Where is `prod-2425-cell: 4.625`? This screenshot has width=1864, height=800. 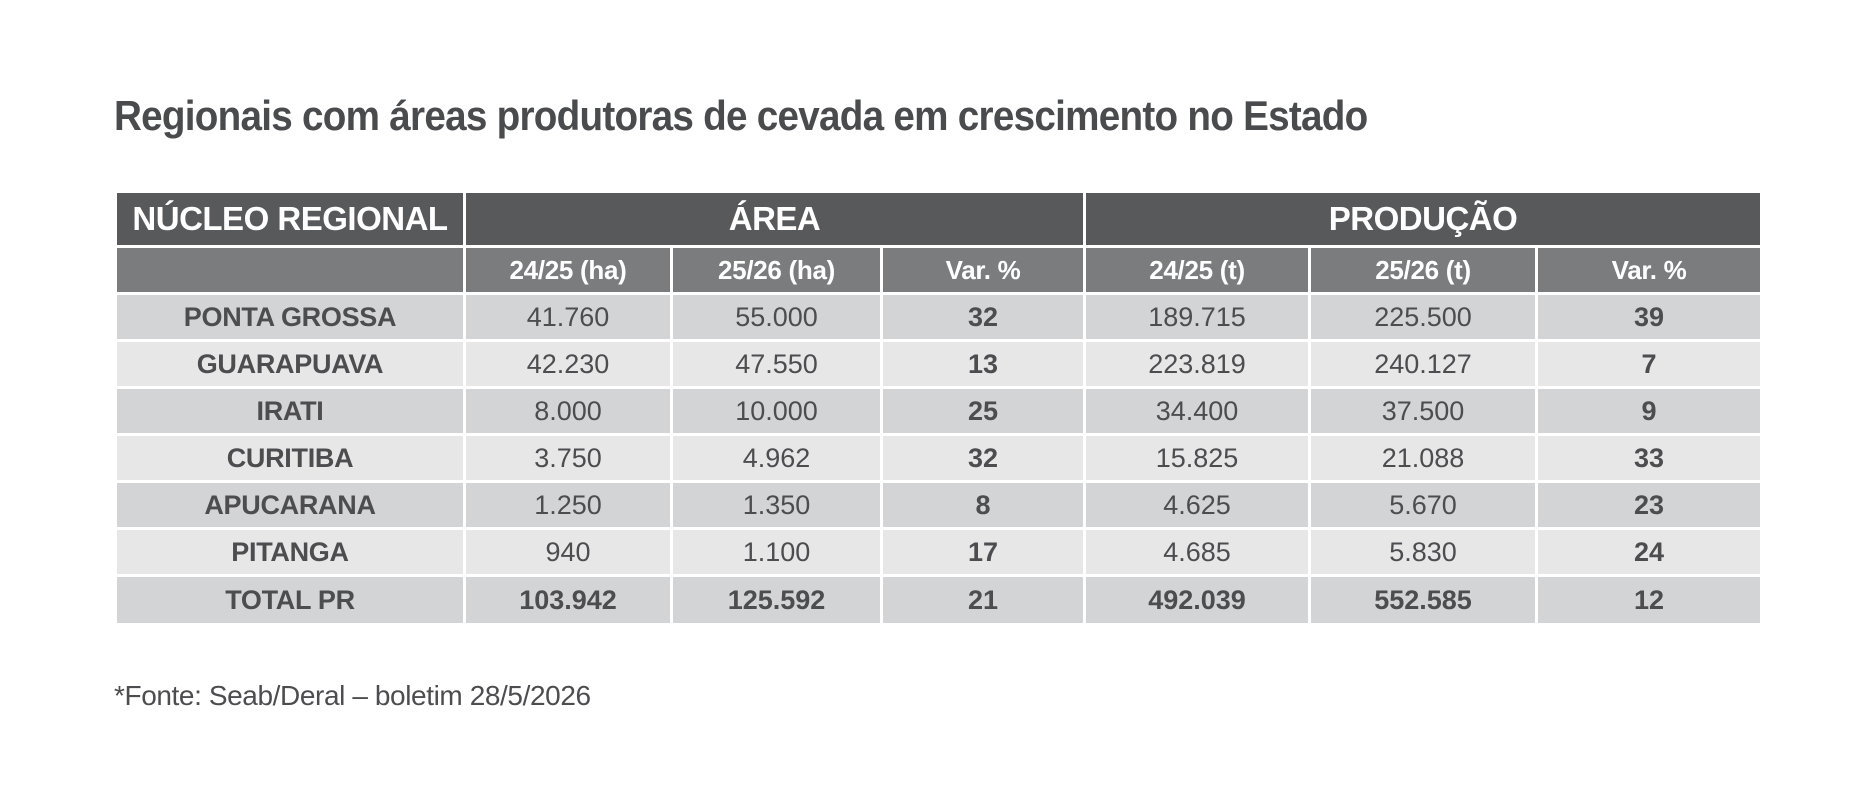 prod-2425-cell: 4.625 is located at coordinates (1197, 505).